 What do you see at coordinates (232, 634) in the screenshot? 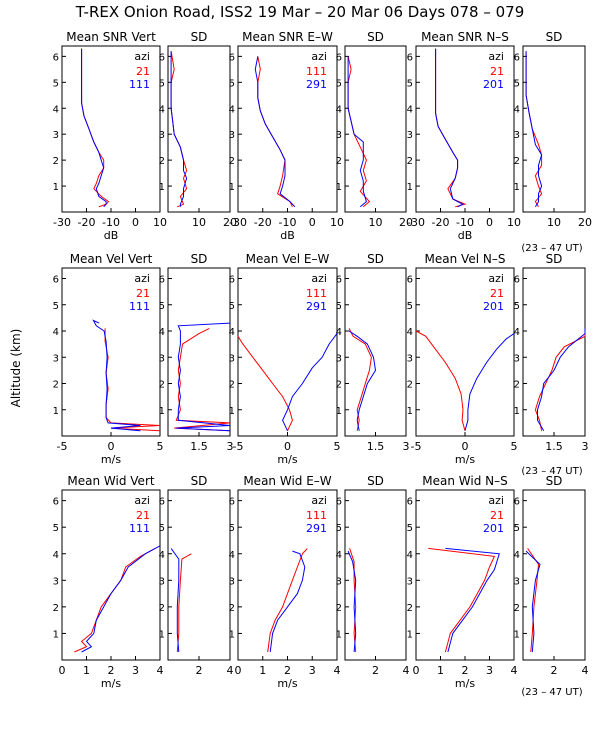
I see `r3-p3-ytick-label: 1` at bounding box center [232, 634].